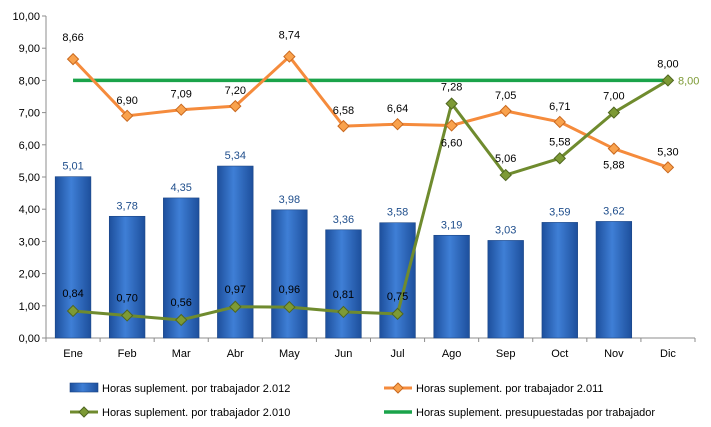  I want to click on data-label-2010: 5,06, so click(505, 159).